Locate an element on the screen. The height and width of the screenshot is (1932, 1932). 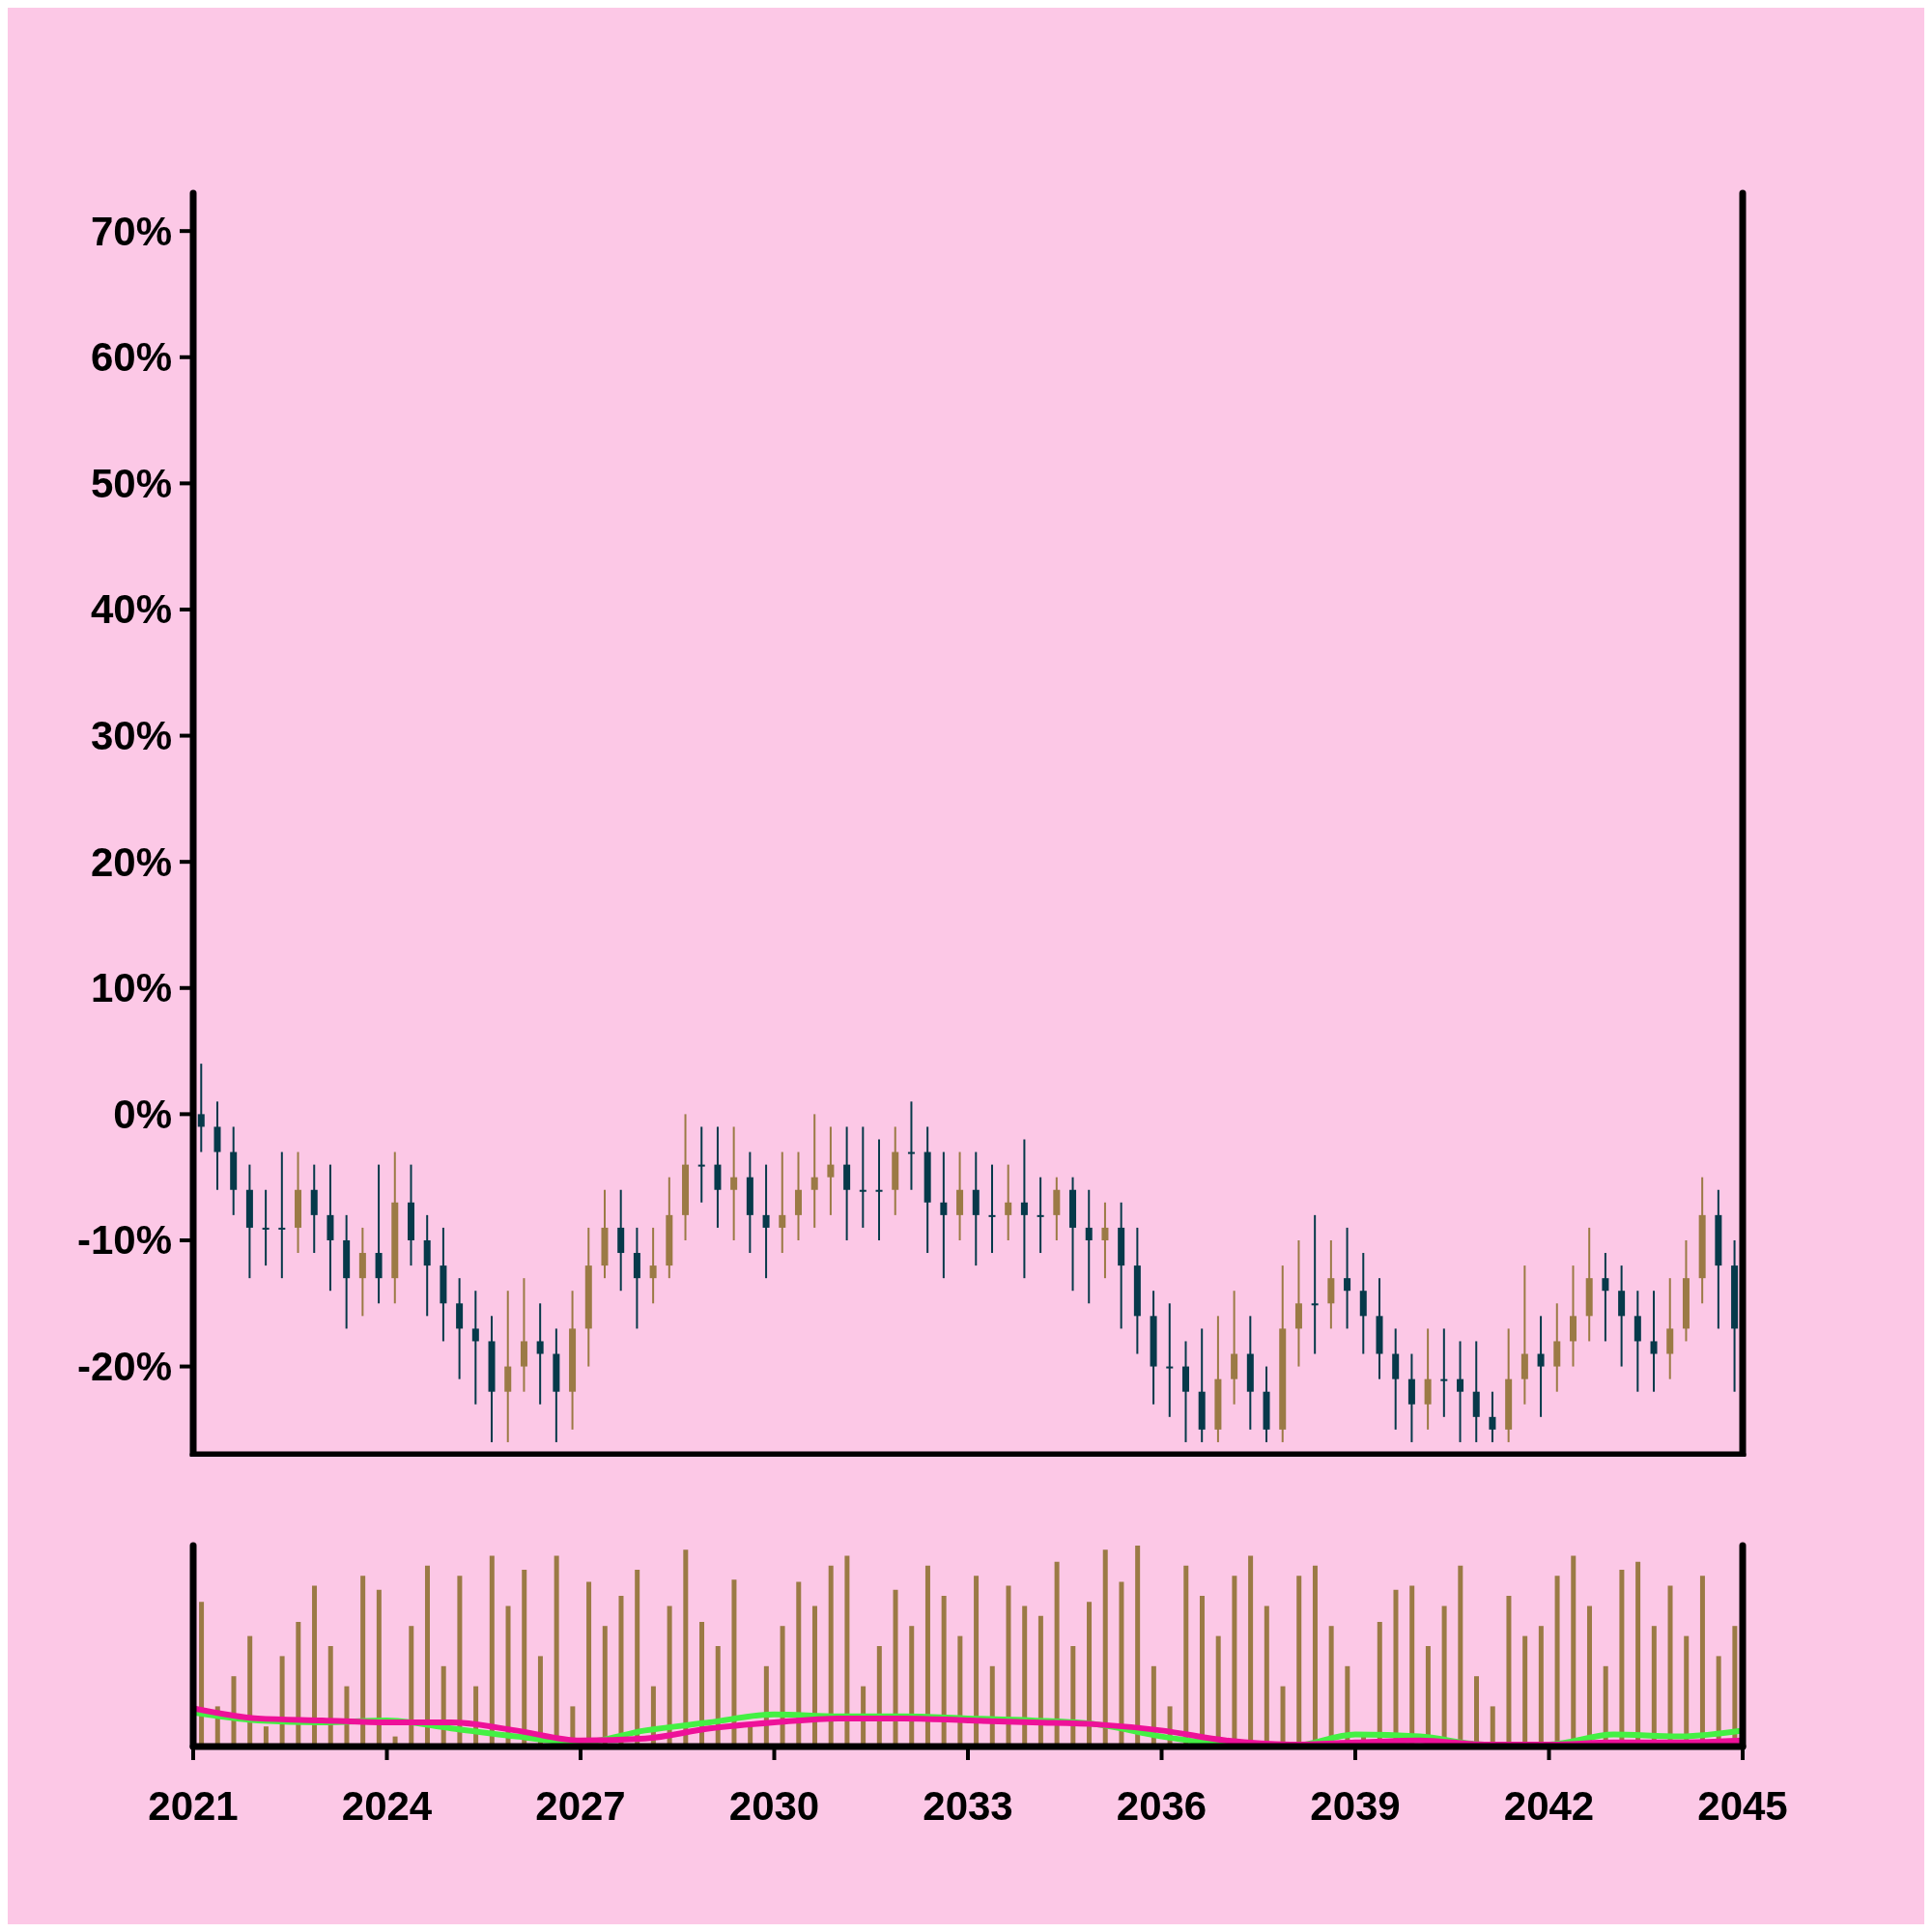
x-tick-label: 2021 is located at coordinates (193, 1805).